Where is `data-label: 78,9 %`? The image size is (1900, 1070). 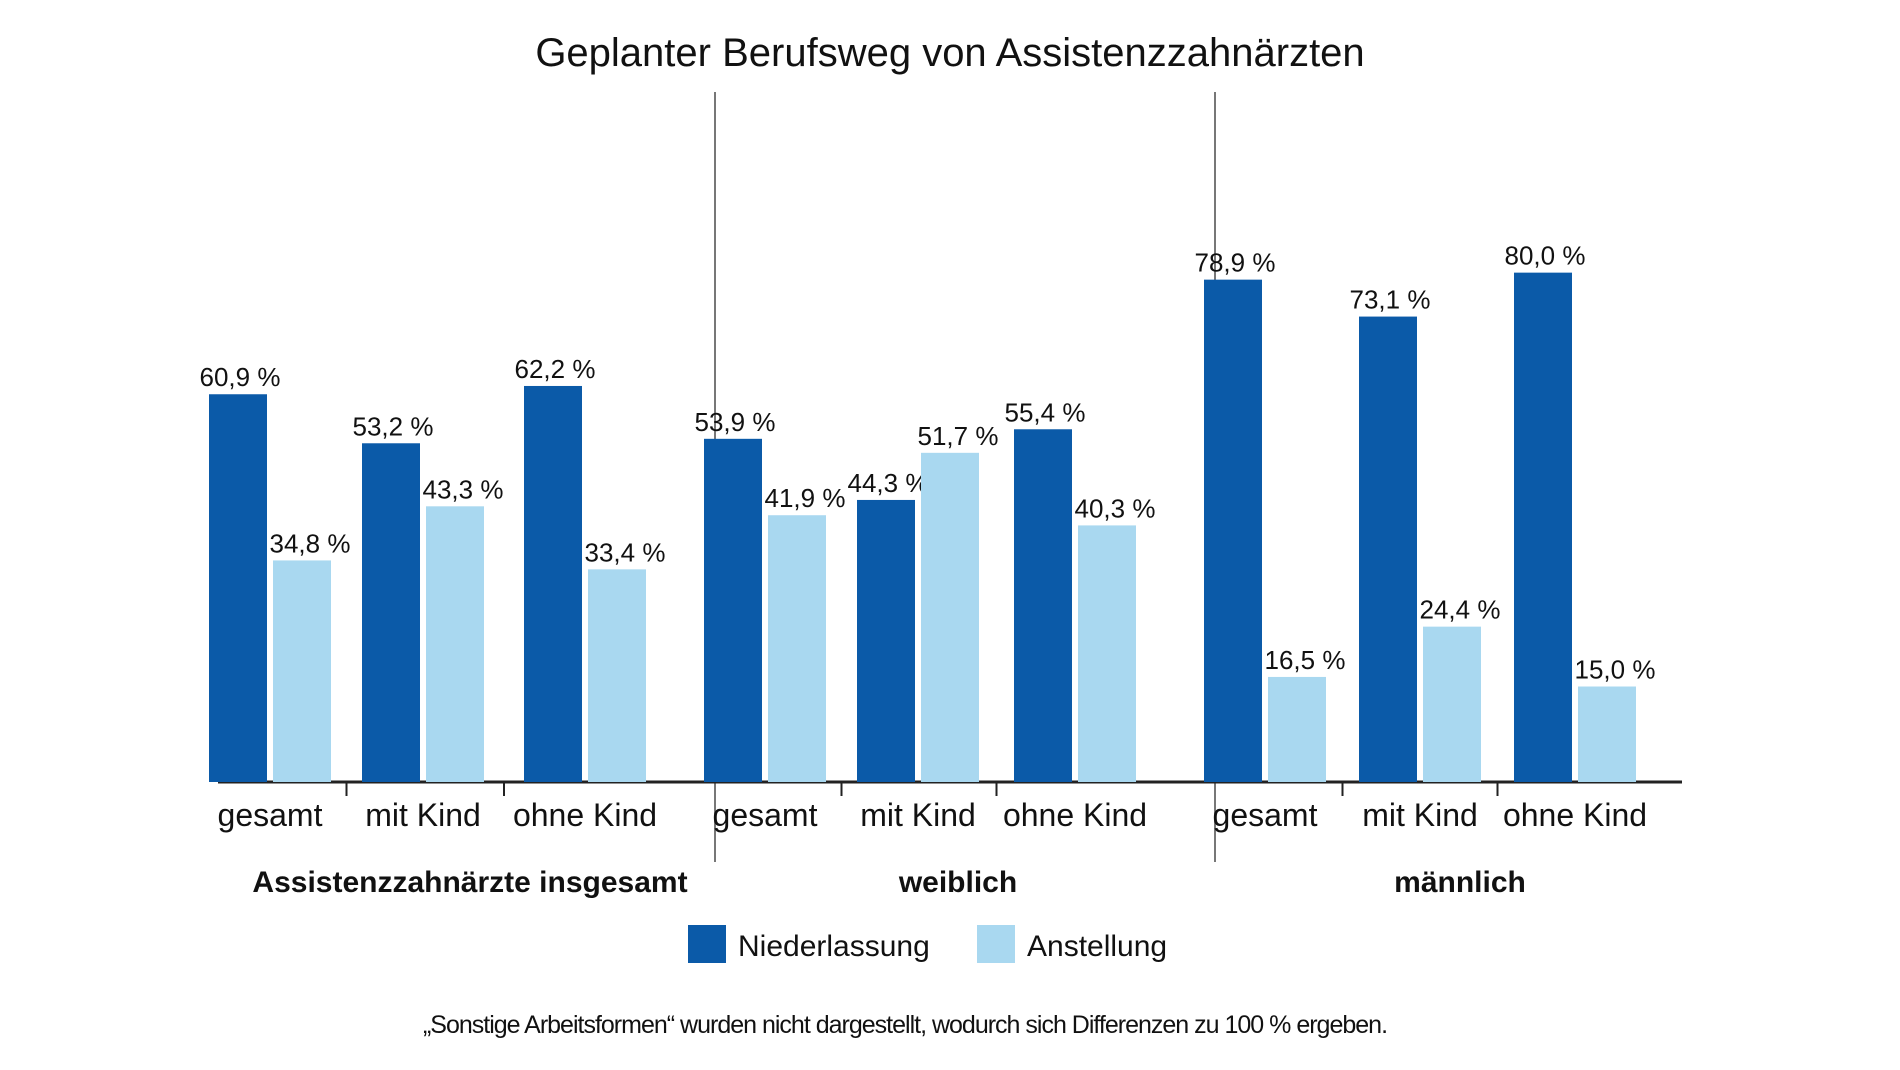
data-label: 78,9 % is located at coordinates (1235, 263).